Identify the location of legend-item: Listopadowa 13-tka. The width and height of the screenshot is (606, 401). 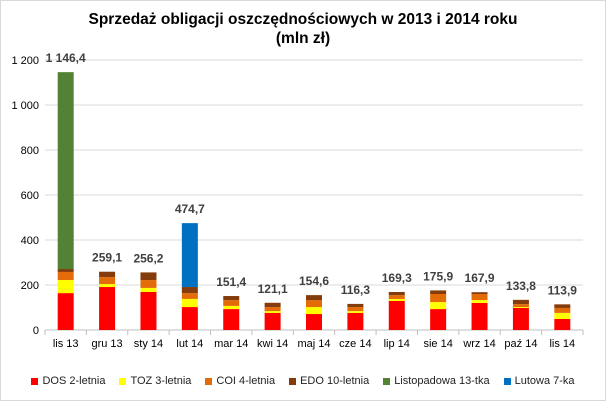
(436, 381).